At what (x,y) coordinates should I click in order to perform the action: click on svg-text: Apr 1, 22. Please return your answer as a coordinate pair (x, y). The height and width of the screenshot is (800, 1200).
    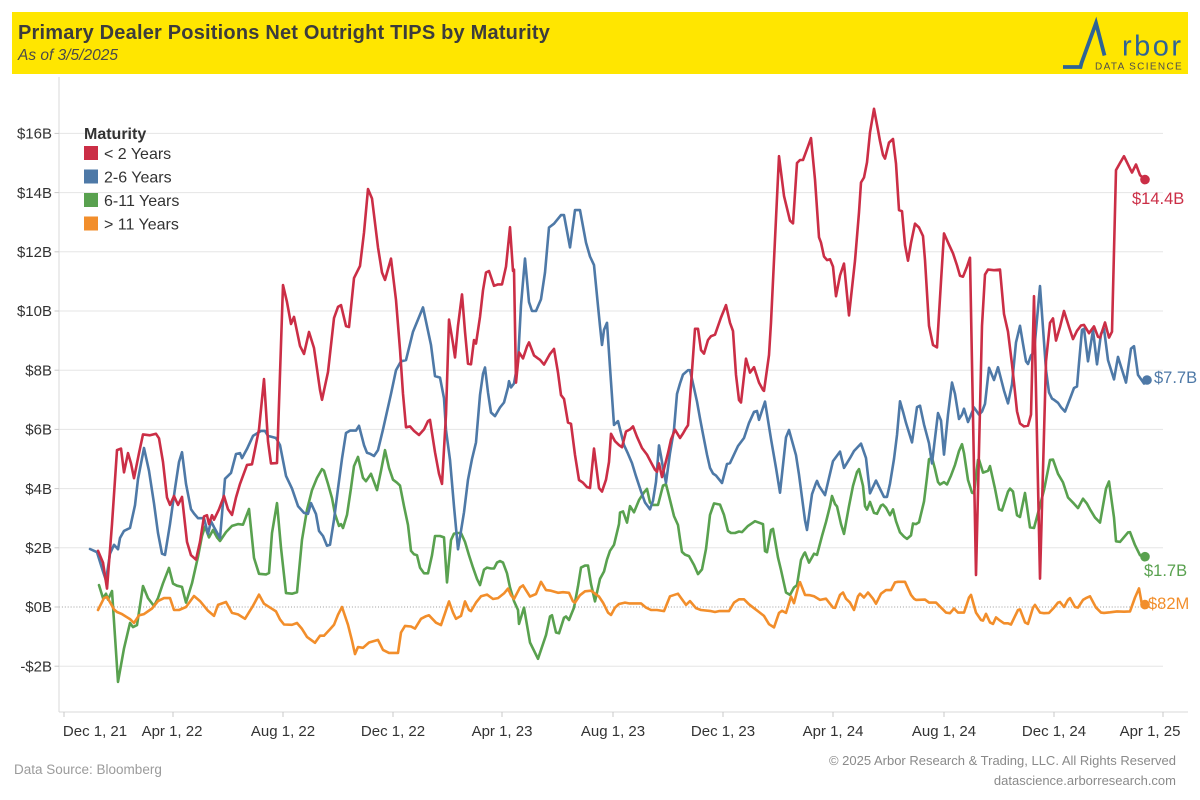
    Looking at the image, I should click on (172, 731).